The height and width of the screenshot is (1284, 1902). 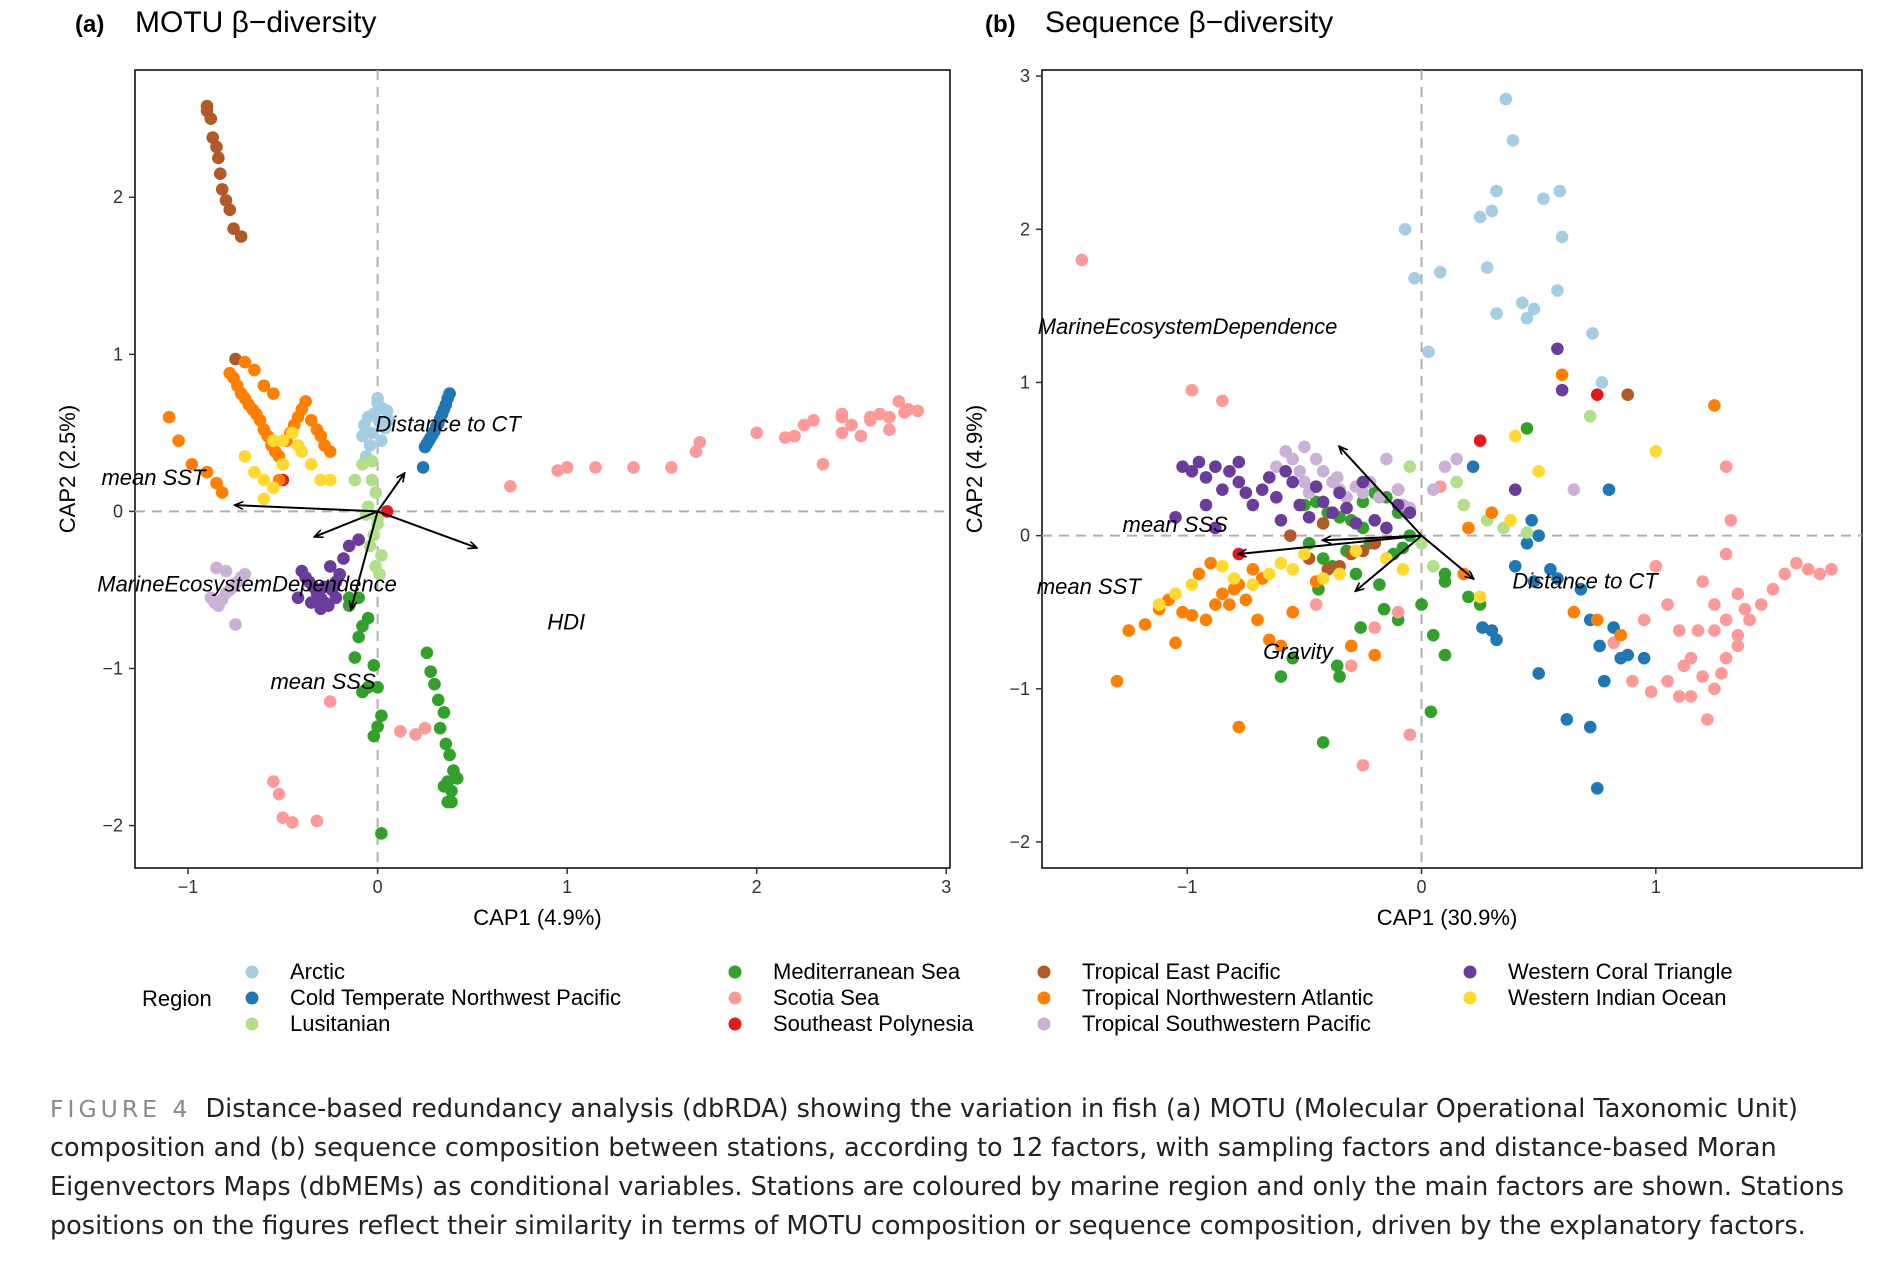 I want to click on y-tick-label: −1, so click(x=112, y=669).